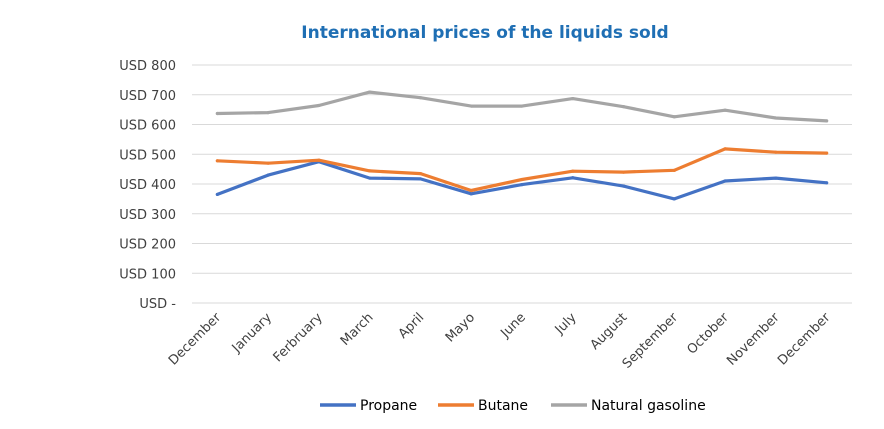 The height and width of the screenshot is (429, 884). What do you see at coordinates (147, 274) in the screenshot?
I see `y-tick-label: USD 100` at bounding box center [147, 274].